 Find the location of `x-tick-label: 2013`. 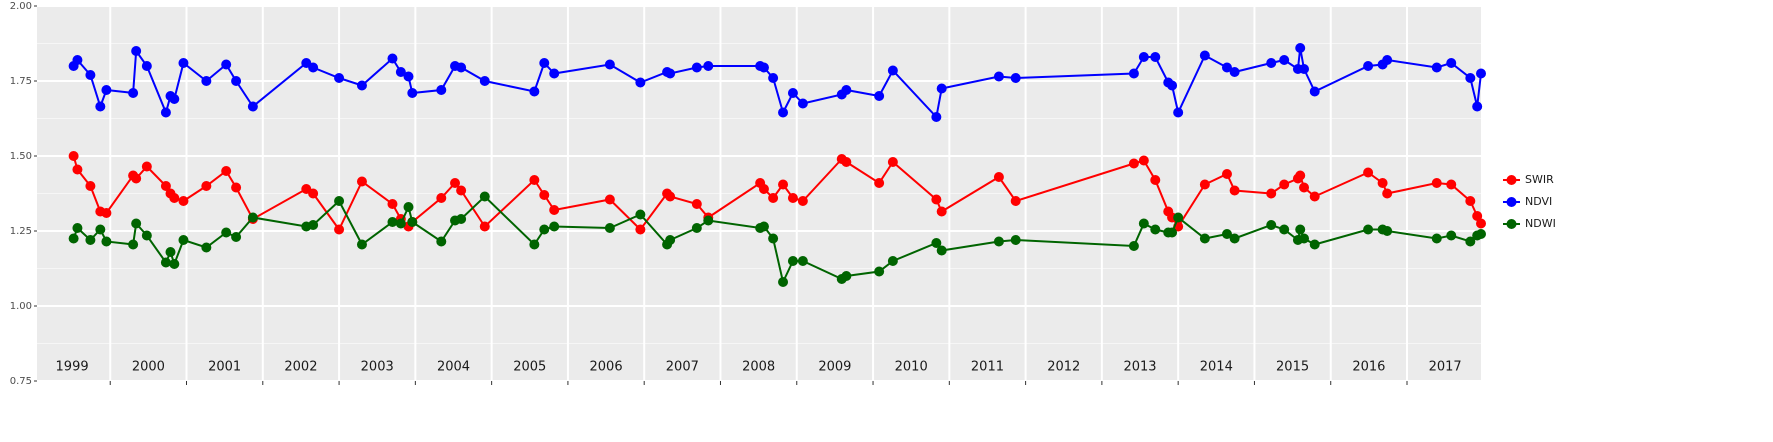

x-tick-label: 2013 is located at coordinates (1139, 367).